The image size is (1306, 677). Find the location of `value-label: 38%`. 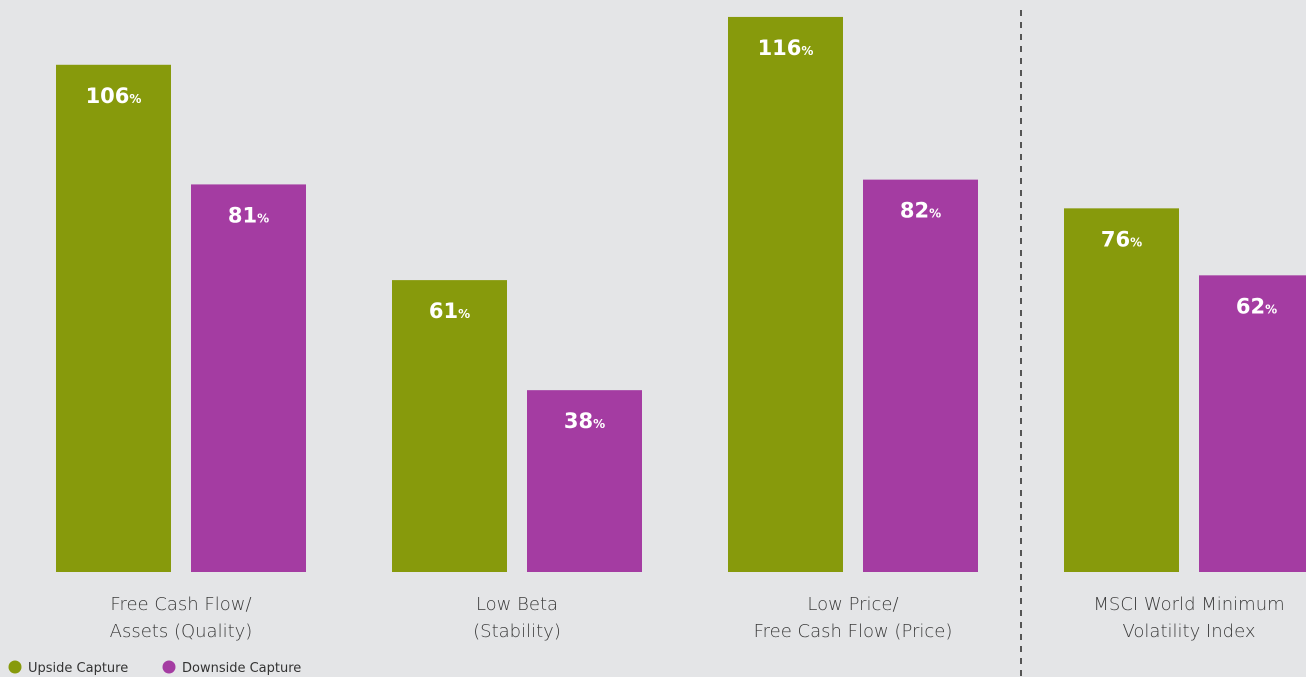

value-label: 38% is located at coordinates (584, 421).